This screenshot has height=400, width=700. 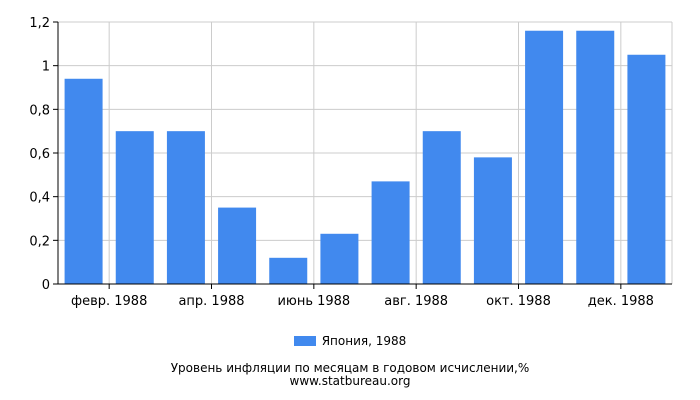 What do you see at coordinates (304, 341) in the screenshot?
I see `legend-swatch` at bounding box center [304, 341].